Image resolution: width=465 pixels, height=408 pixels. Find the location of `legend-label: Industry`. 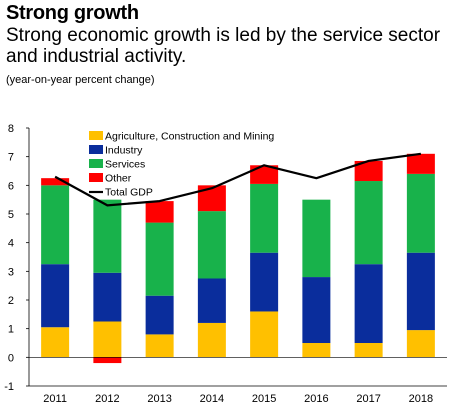

legend-label: Industry is located at coordinates (124, 151).